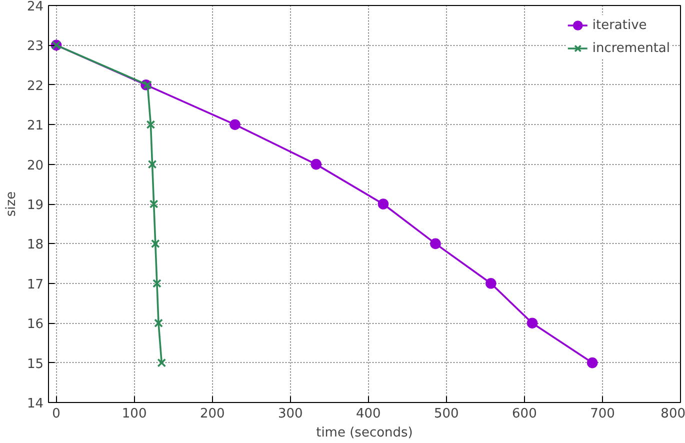 This screenshot has height=443, width=685. I want to click on x-tick-label: 600, so click(524, 414).